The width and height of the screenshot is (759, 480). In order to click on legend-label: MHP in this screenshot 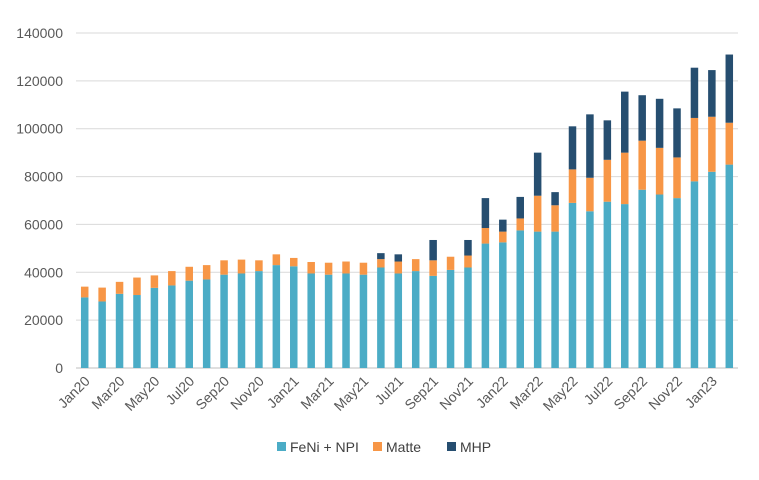, I will do `click(475, 447)`.